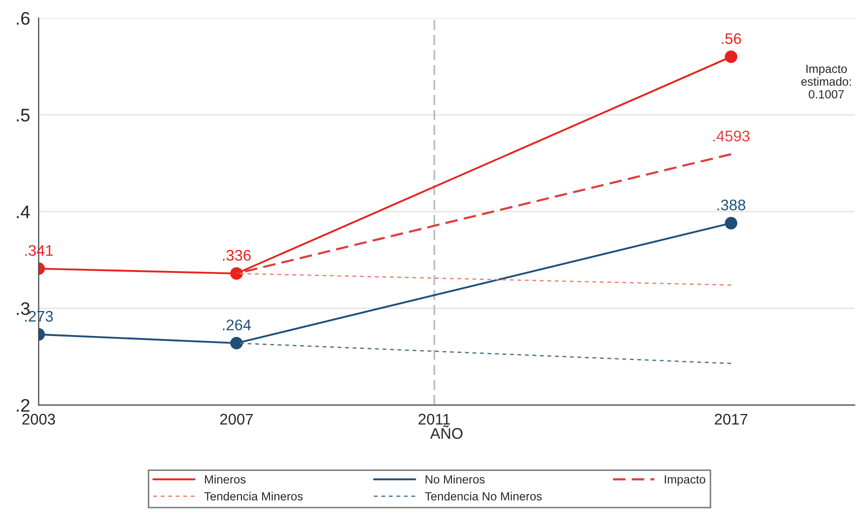  What do you see at coordinates (23, 18) in the screenshot?
I see `y-tick-label: .6` at bounding box center [23, 18].